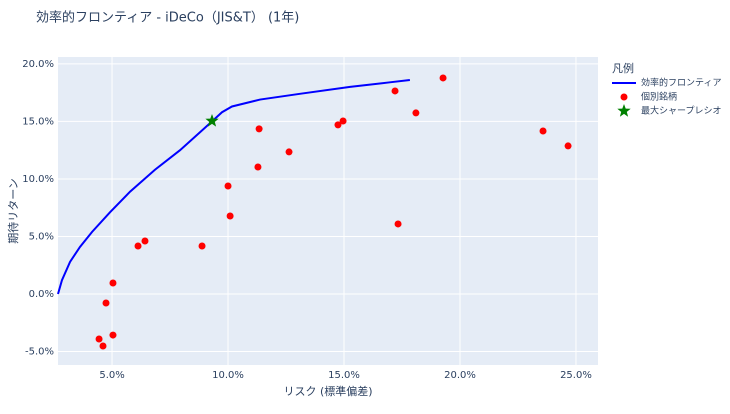 This screenshot has width=730, height=414. What do you see at coordinates (38, 121) in the screenshot?
I see `y-tick-label: 15.0%` at bounding box center [38, 121].